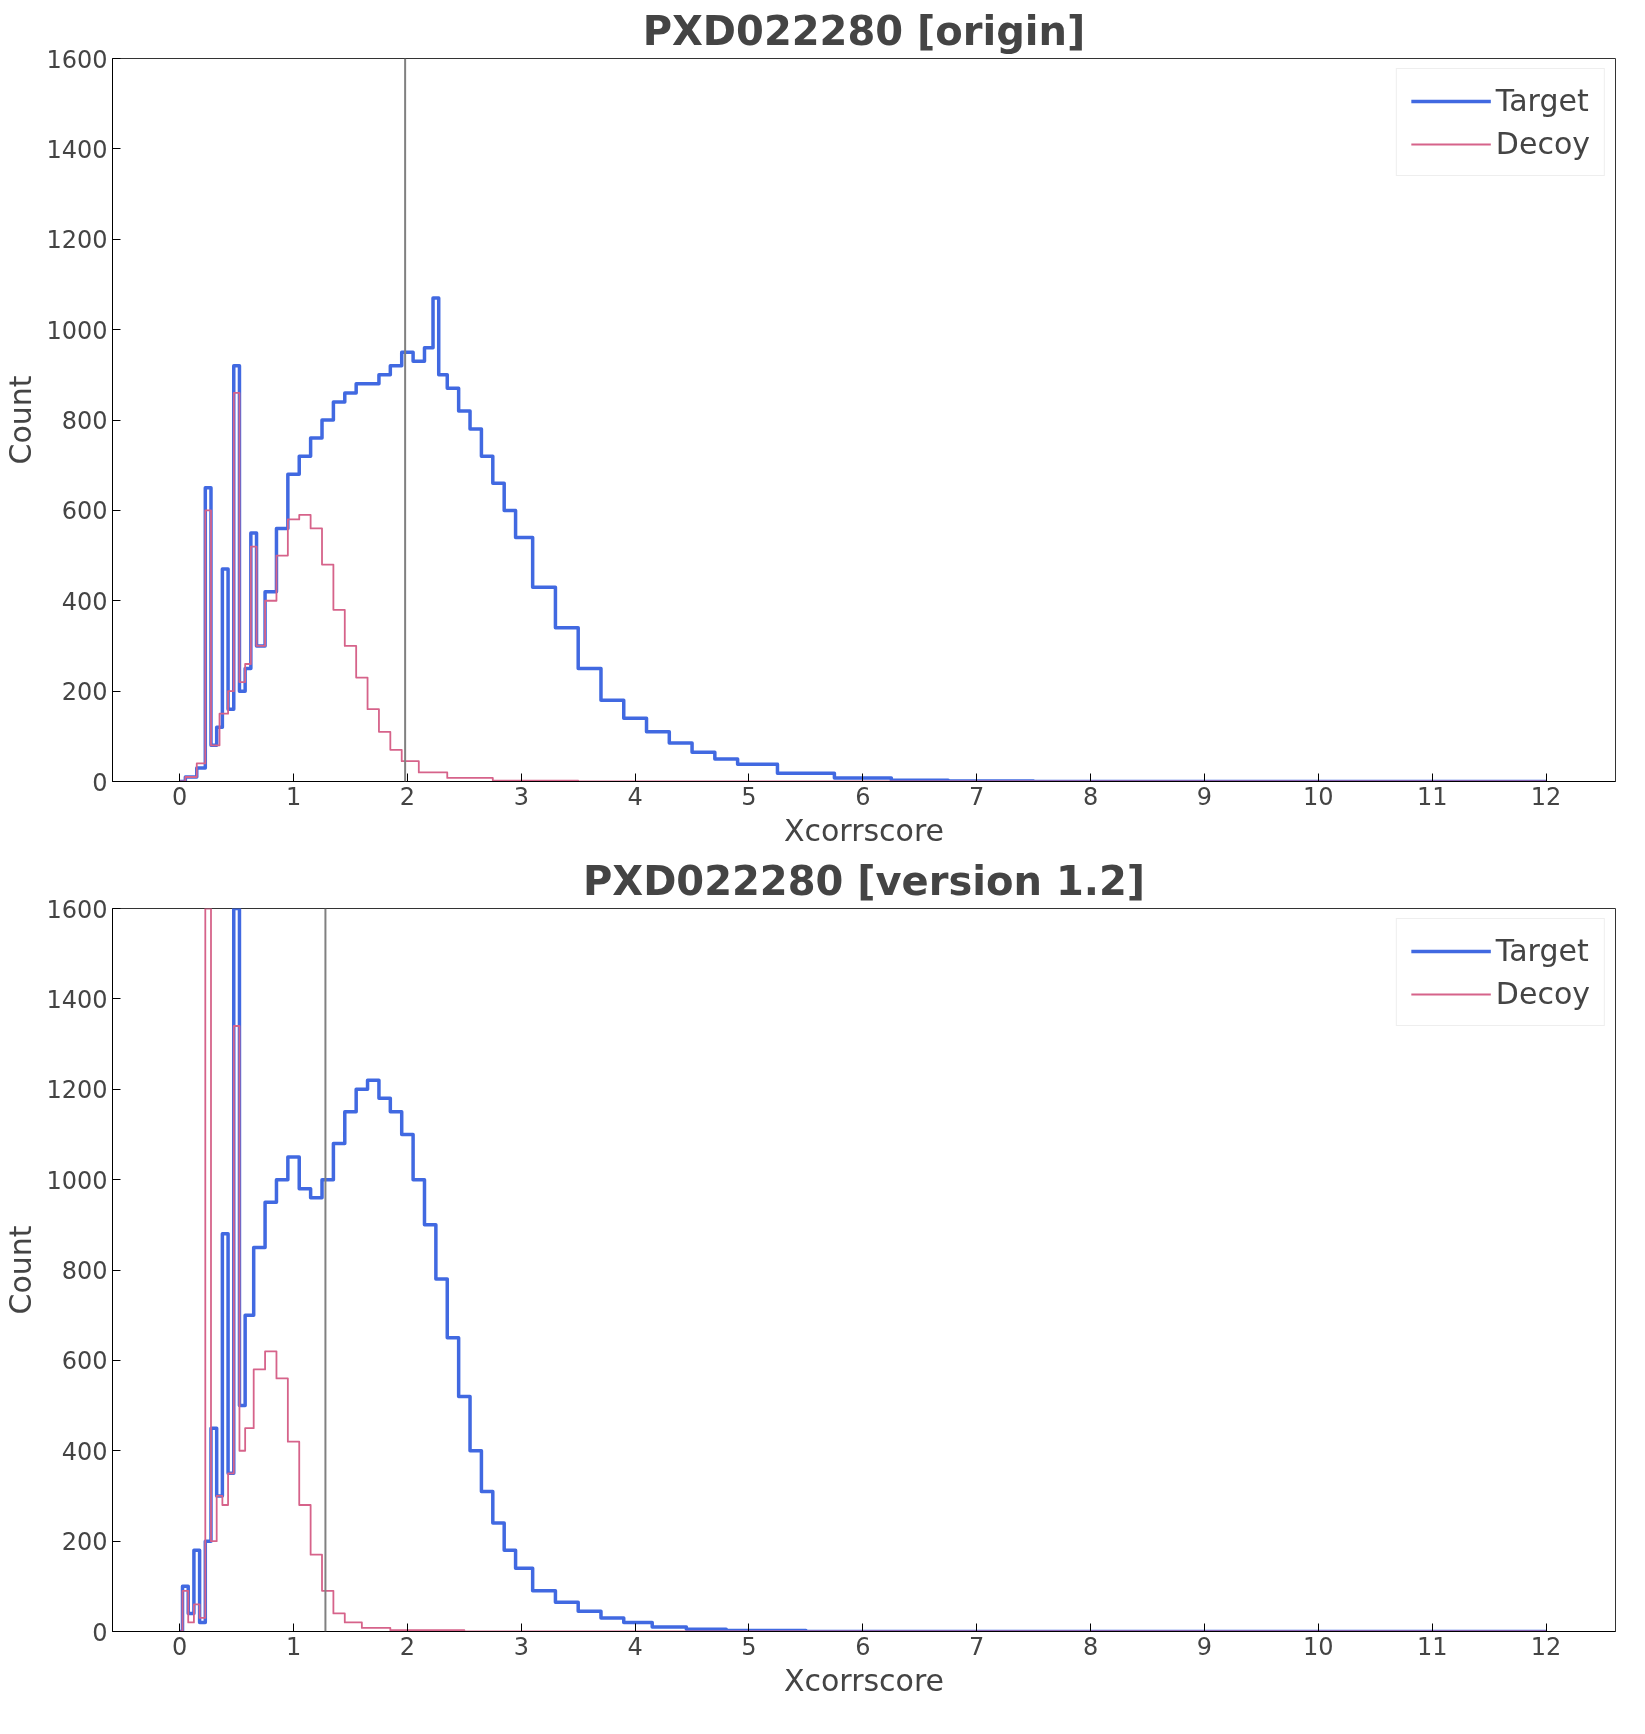 The width and height of the screenshot is (1645, 1734). I want to click on chart-title: PXD022280 [origin], so click(864, 30).